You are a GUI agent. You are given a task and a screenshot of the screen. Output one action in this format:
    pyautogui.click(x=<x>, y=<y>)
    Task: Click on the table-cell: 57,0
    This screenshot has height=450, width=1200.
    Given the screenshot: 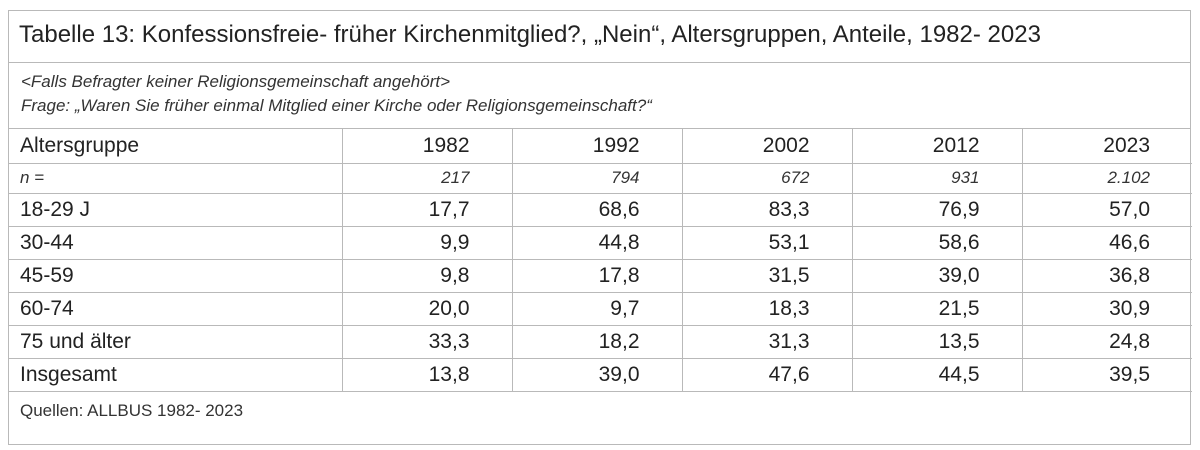 What is the action you would take?
    pyautogui.click(x=1107, y=210)
    